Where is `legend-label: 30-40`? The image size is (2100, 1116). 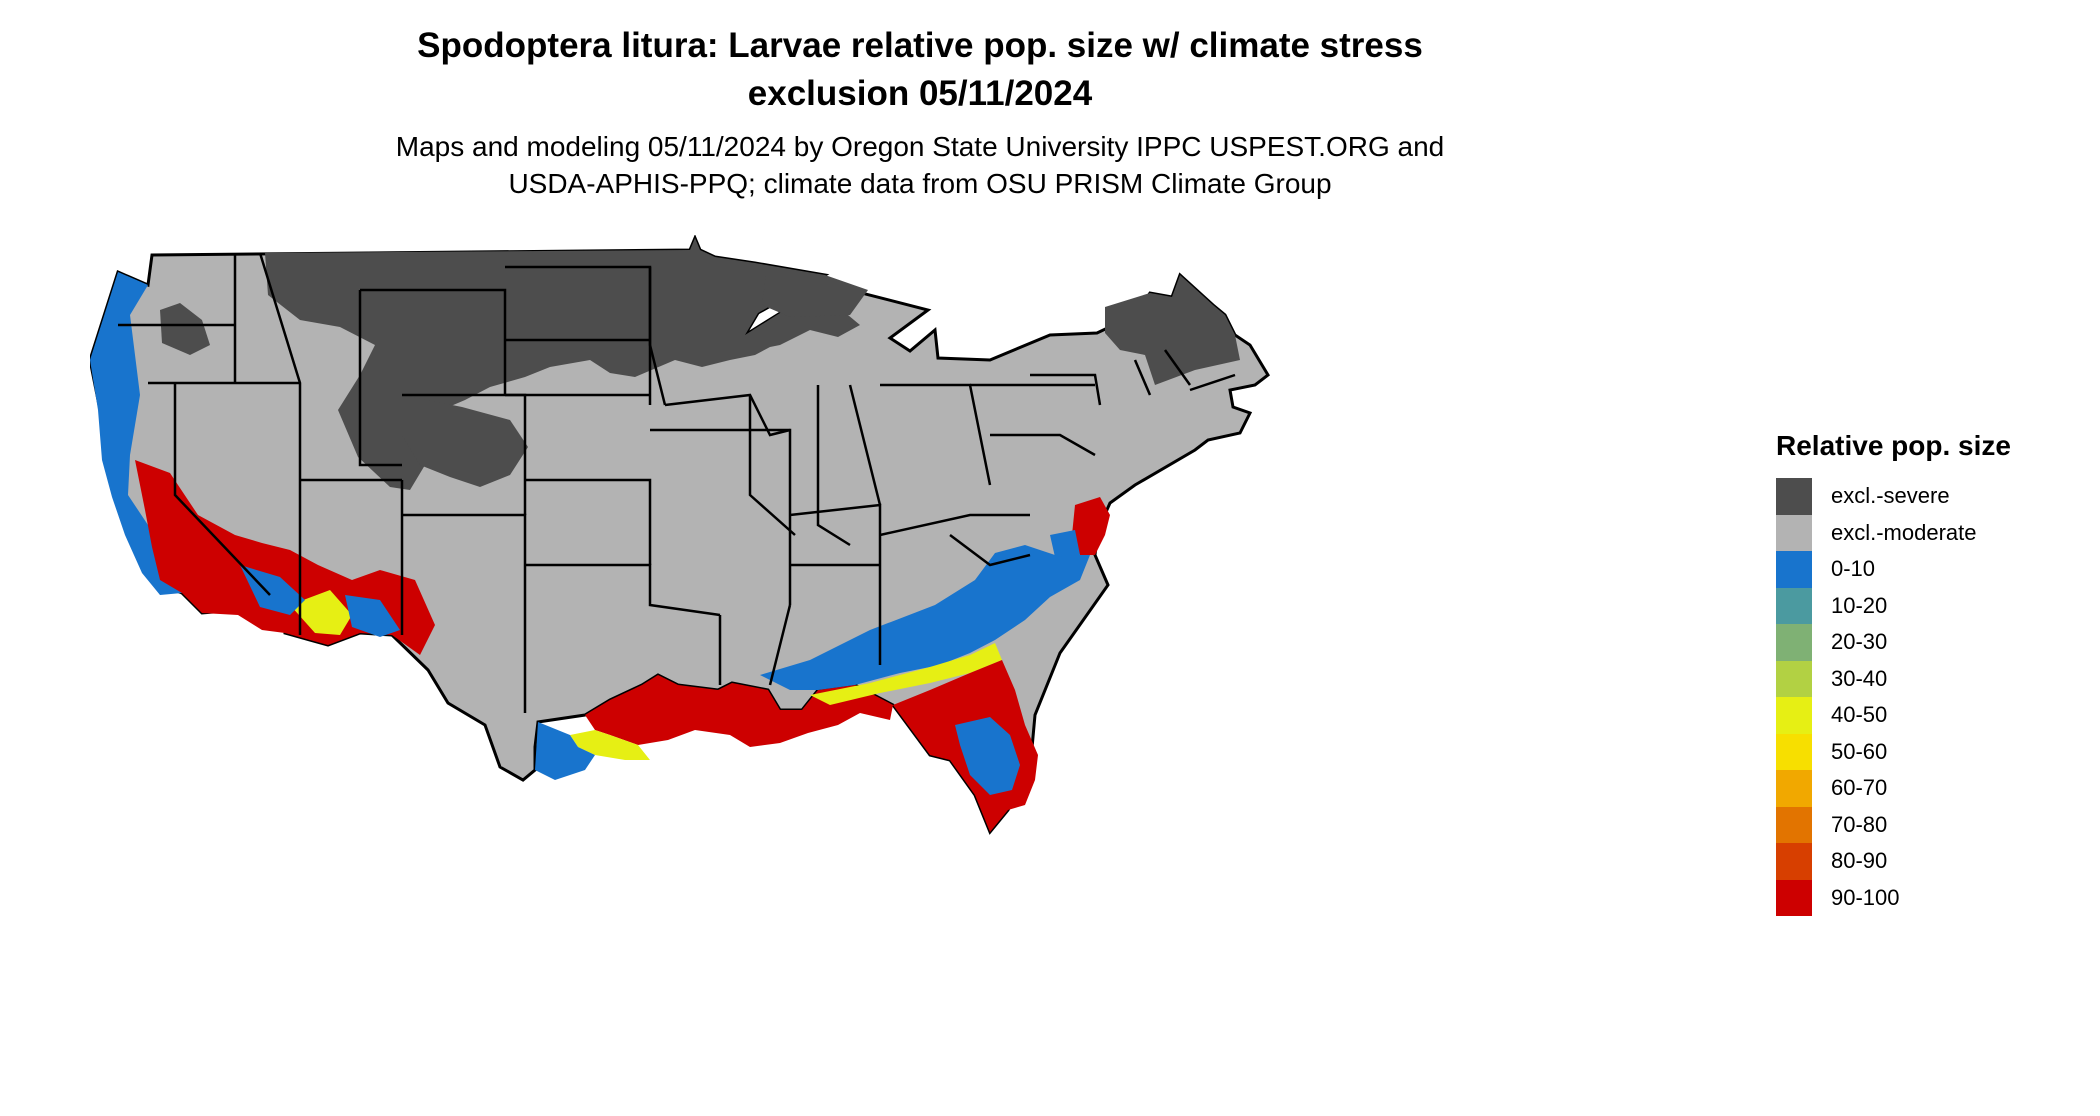 legend-label: 30-40 is located at coordinates (1859, 678).